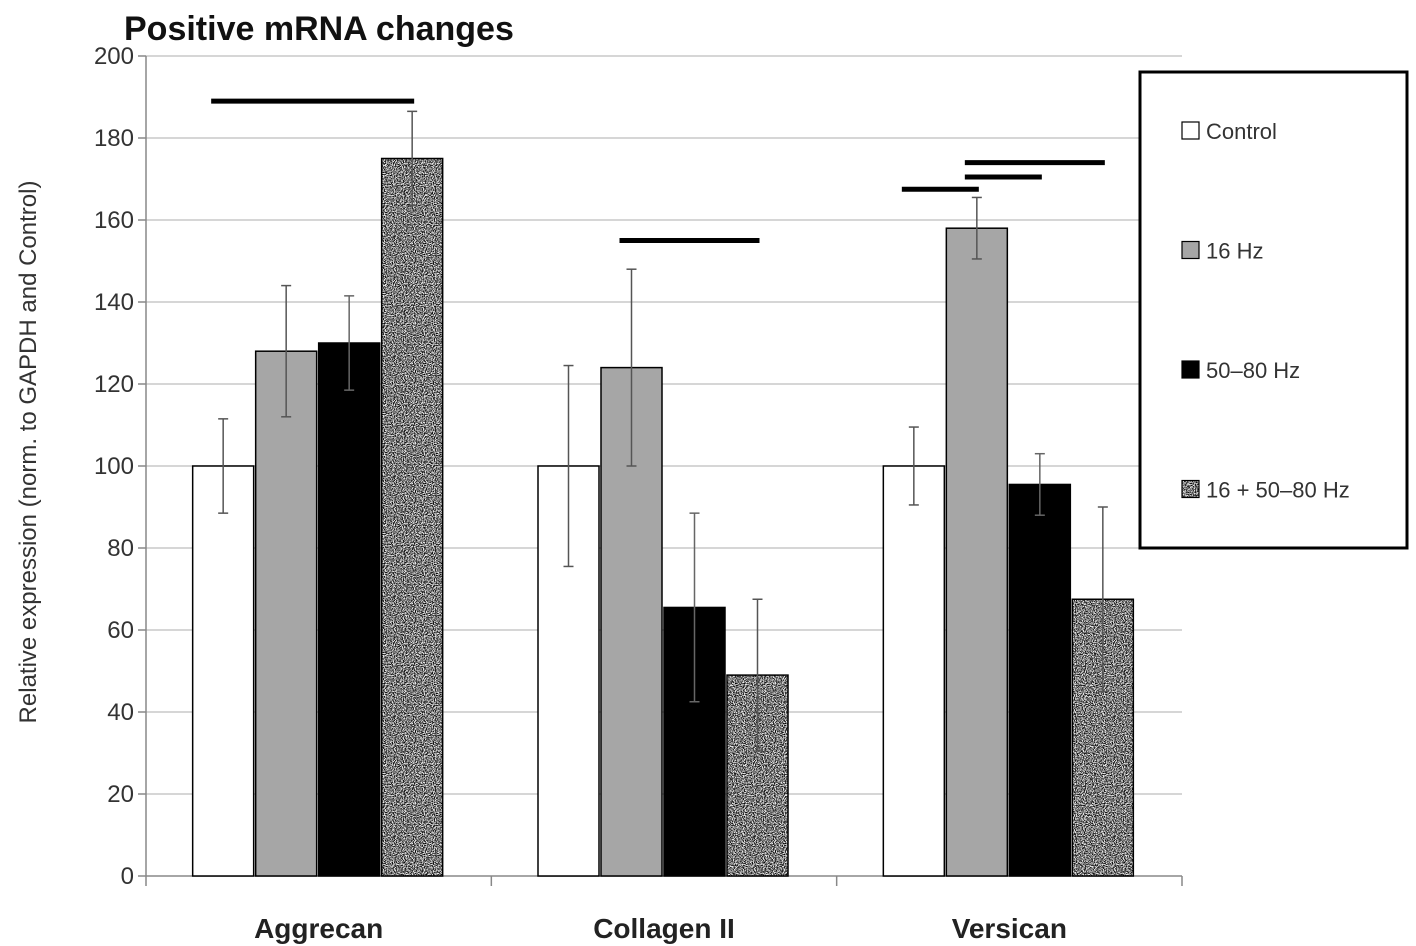 Image resolution: width=1416 pixels, height=946 pixels. I want to click on legend-label: 16 + 50–80 Hz, so click(1278, 490).